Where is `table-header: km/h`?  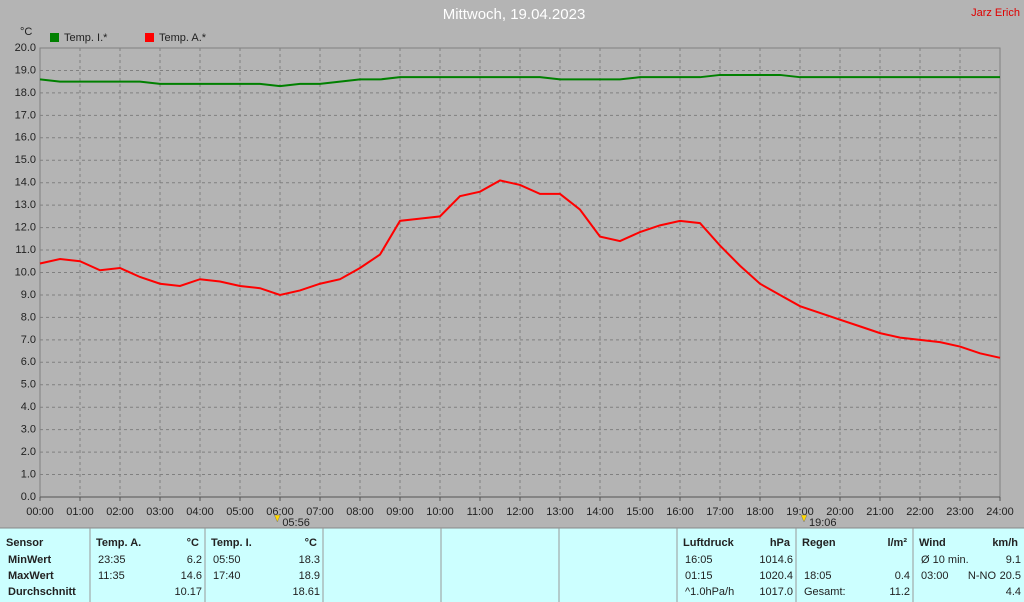
table-header: km/h is located at coordinates (1005, 543).